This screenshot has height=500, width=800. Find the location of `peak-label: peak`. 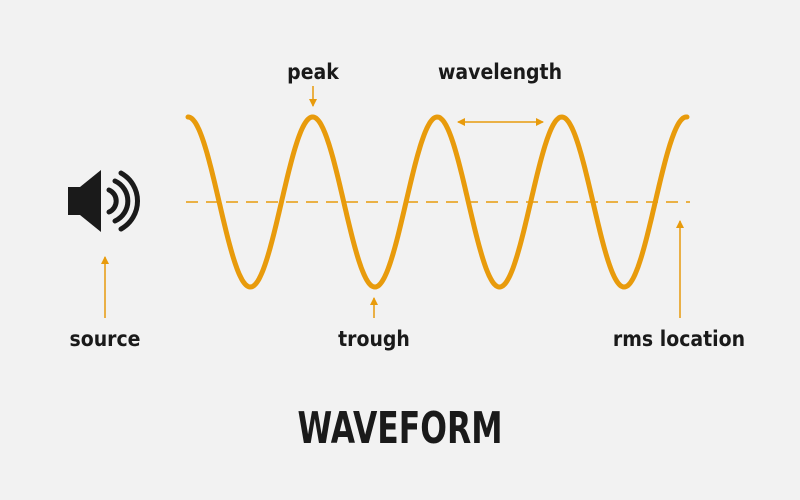

peak-label: peak is located at coordinates (313, 72).